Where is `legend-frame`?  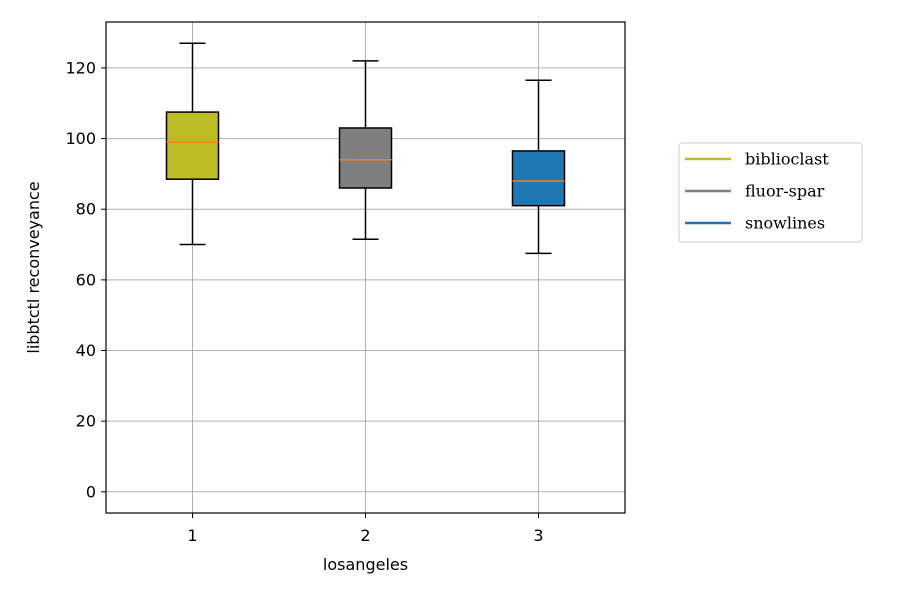 legend-frame is located at coordinates (770, 192).